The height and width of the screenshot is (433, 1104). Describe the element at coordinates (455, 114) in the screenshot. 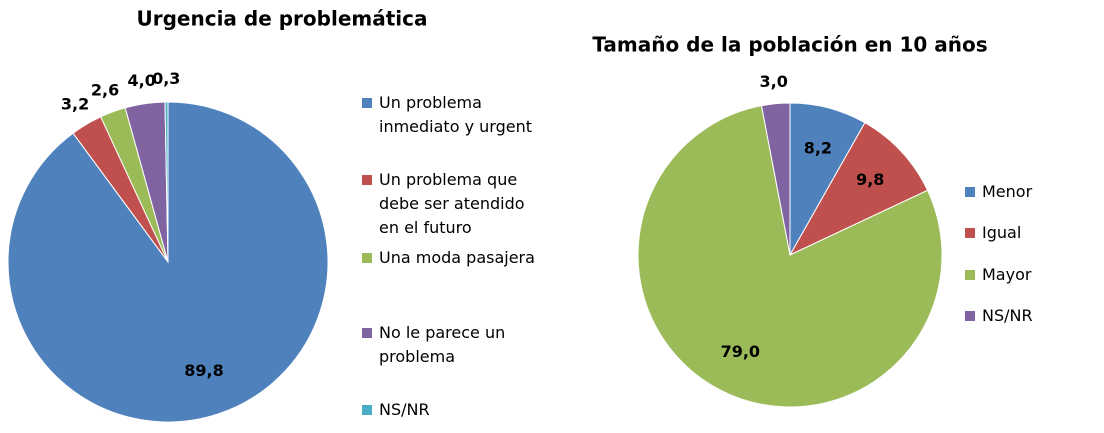

I see `legend-label: Un problema inmediato y urgent` at that location.